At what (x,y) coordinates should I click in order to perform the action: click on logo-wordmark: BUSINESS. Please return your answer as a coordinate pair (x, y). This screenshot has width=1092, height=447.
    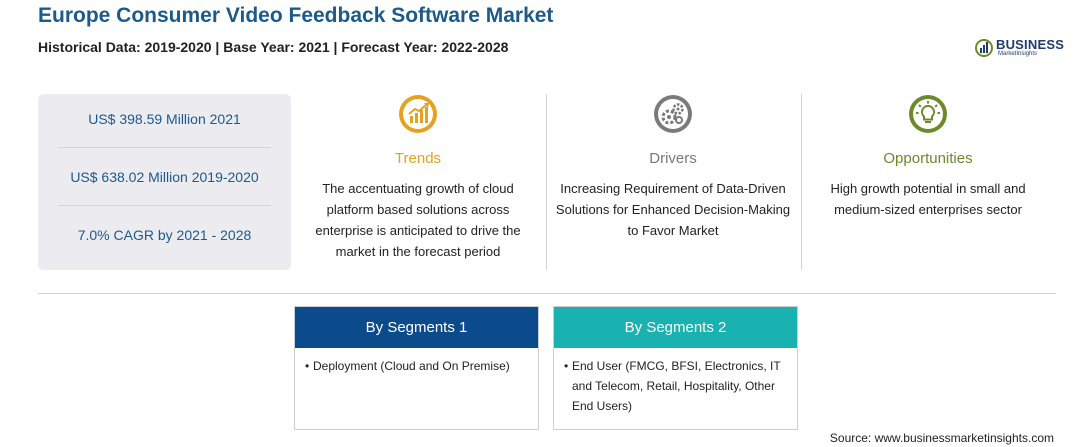
    Looking at the image, I should click on (1030, 44).